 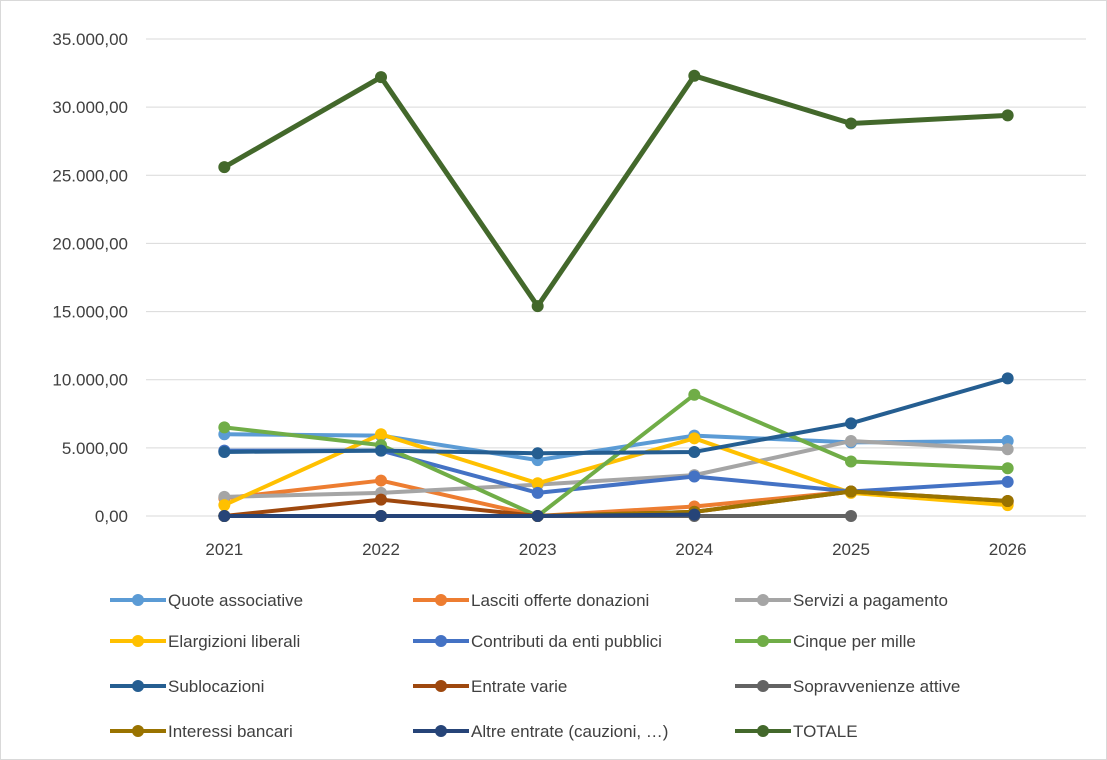 What do you see at coordinates (876, 686) in the screenshot?
I see `legend-label: Sopravvenienze attive` at bounding box center [876, 686].